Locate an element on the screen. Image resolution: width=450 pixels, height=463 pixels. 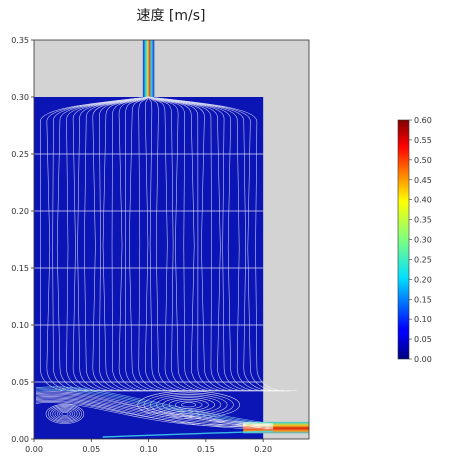
x-tick-label: 0.15 is located at coordinates (206, 449).